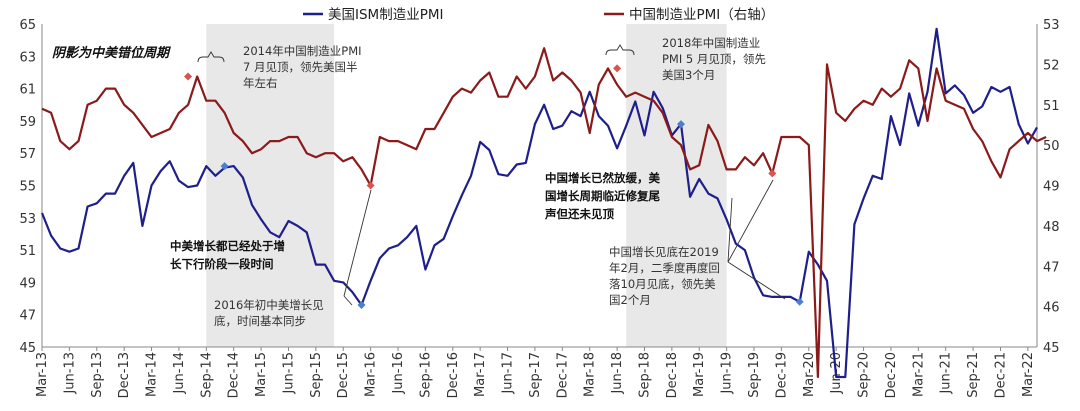  I want to click on x-tick-label: Mar-14, so click(152, 374).